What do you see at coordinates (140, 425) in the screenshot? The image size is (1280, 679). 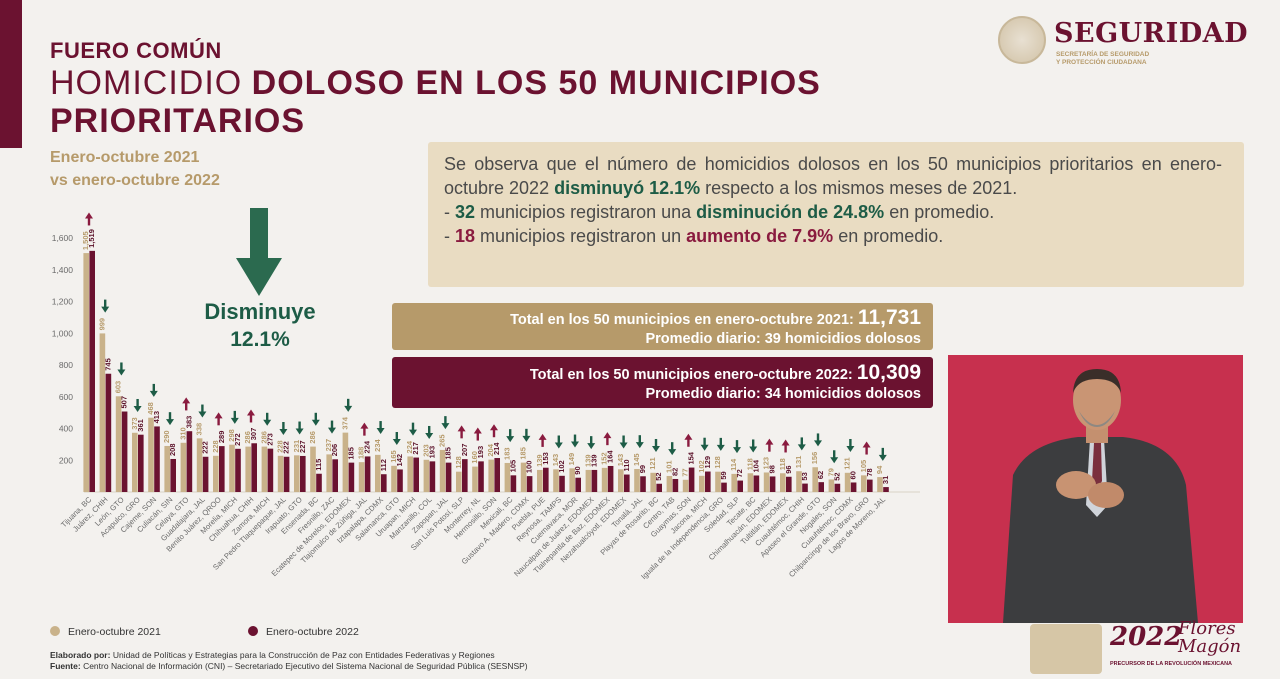 I see `value-label-2022: 361` at bounding box center [140, 425].